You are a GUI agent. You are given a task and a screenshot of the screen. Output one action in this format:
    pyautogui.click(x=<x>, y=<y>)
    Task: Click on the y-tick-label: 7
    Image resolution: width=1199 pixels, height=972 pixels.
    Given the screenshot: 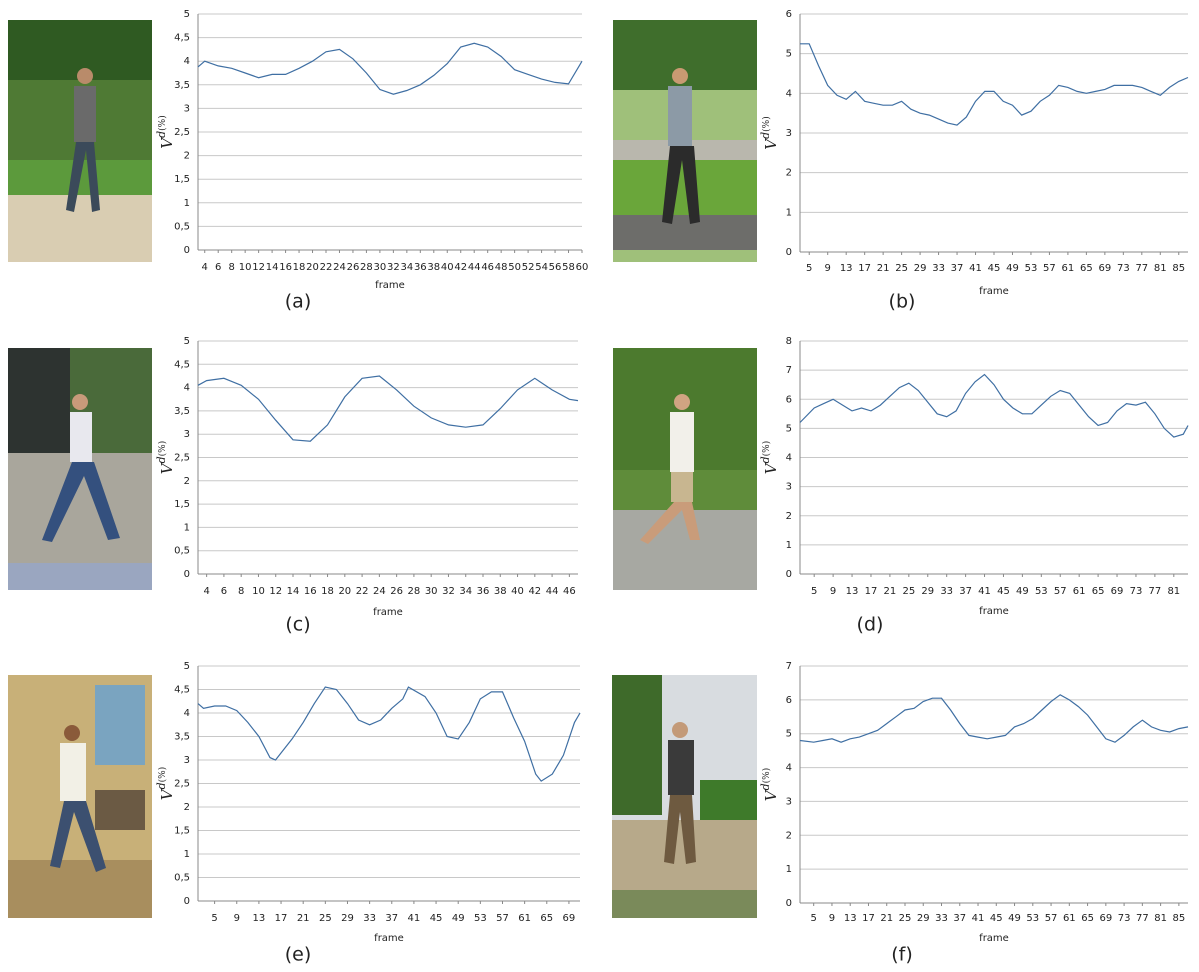 What is the action you would take?
    pyautogui.click(x=789, y=370)
    